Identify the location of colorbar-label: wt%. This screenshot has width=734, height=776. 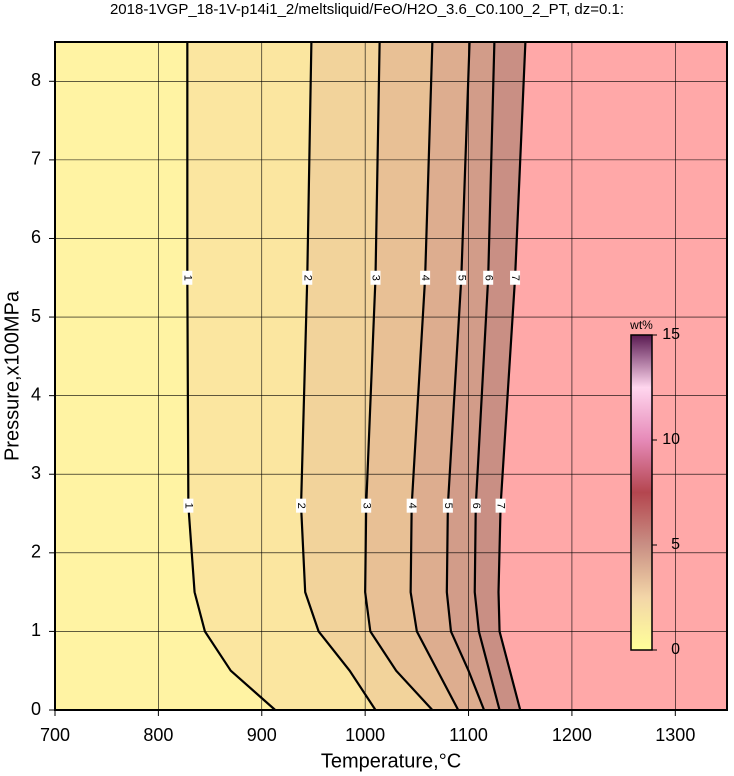
(641, 325).